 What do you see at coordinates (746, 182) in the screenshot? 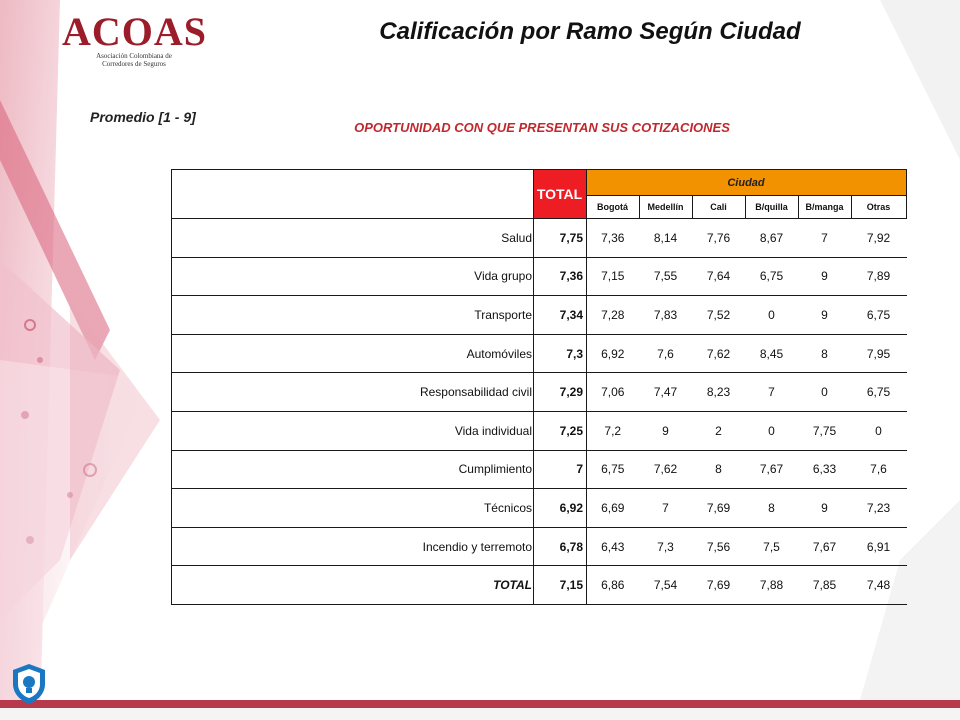
I see `ciudad-header: Ciudad` at bounding box center [746, 182].